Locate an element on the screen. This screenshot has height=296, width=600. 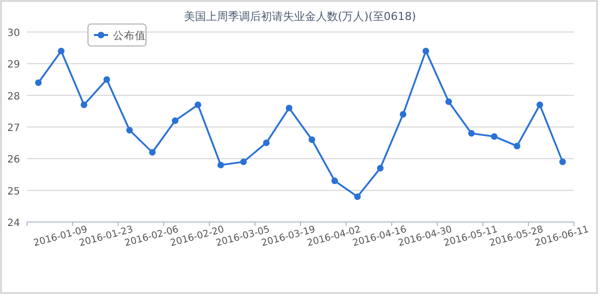
y-tick-label: 24 is located at coordinates (13, 223).